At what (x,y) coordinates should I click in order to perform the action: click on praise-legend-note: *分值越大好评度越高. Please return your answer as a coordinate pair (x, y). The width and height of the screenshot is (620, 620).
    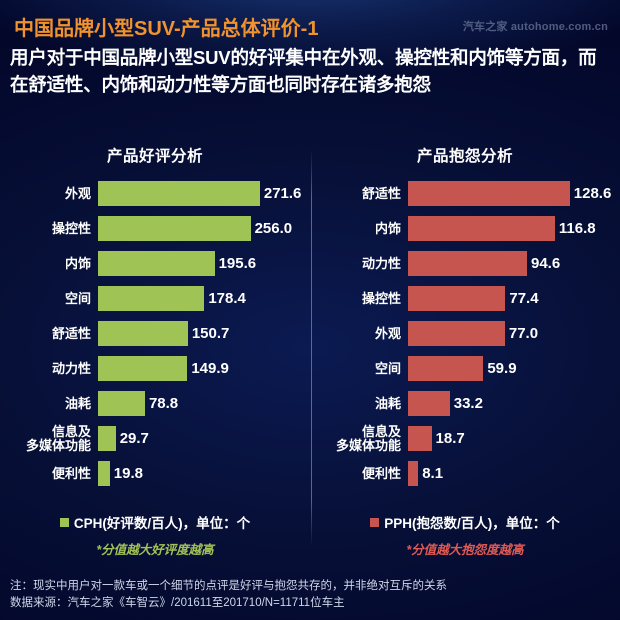
    Looking at the image, I should click on (155, 550).